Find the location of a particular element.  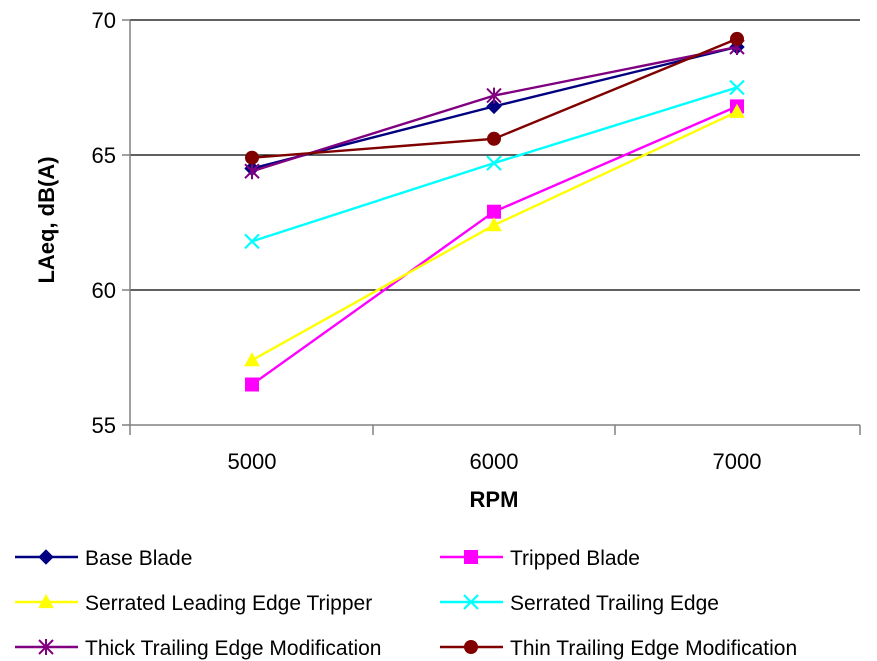

x-tick-labels: 5000 6000 7000 is located at coordinates (495, 461).